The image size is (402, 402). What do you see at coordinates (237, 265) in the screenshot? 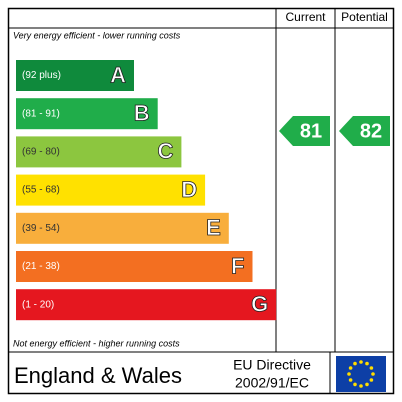
I see `band-letter: F` at bounding box center [237, 265].